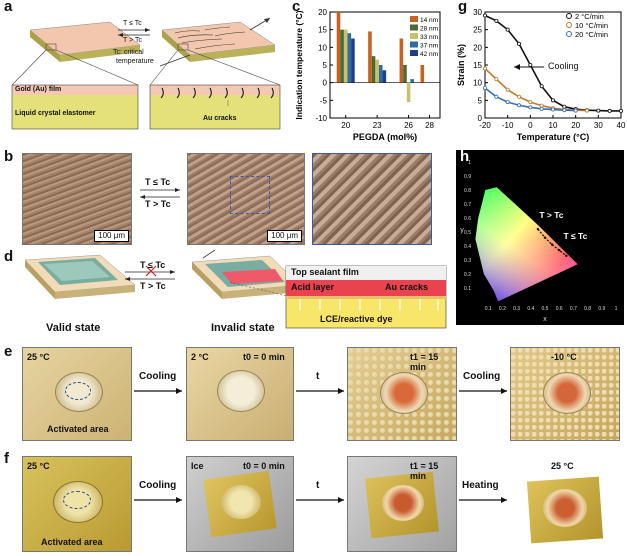  I want to click on chart-h-xtick-label: 0.7, so click(573, 309).